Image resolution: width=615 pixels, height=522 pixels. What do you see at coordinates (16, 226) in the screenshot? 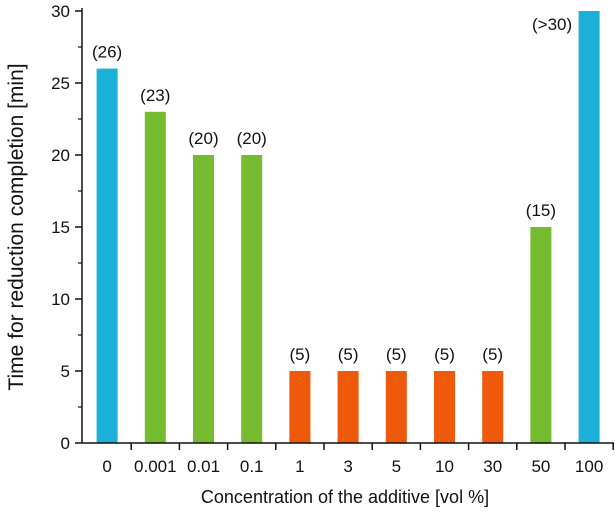
I see `y-axis-title: Time for reduction completion [min]` at bounding box center [16, 226].